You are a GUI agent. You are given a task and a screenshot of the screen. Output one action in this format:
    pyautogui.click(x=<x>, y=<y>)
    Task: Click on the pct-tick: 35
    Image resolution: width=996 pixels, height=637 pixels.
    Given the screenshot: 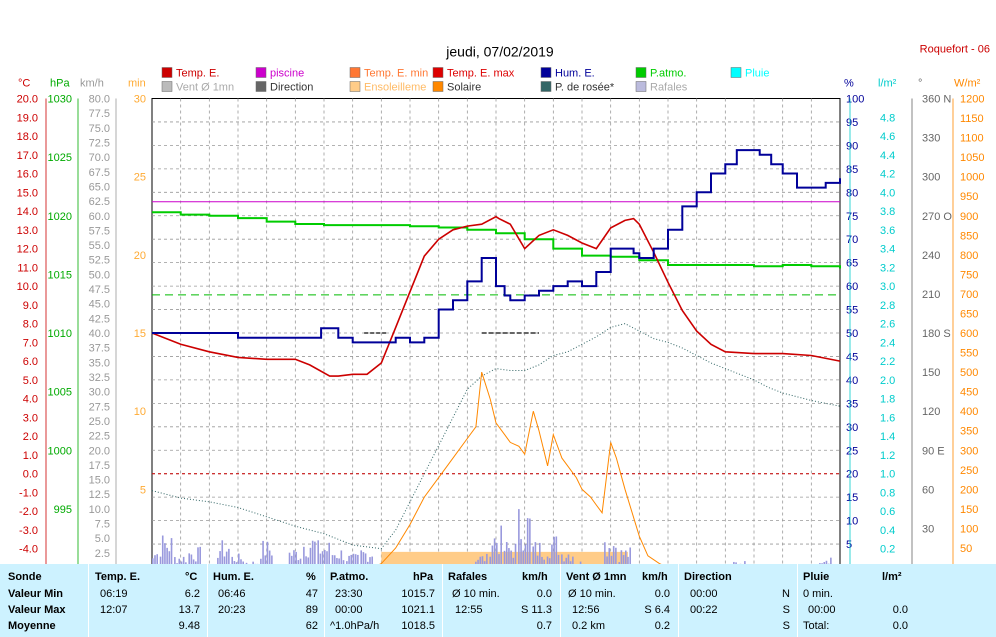 What is the action you would take?
    pyautogui.click(x=852, y=404)
    